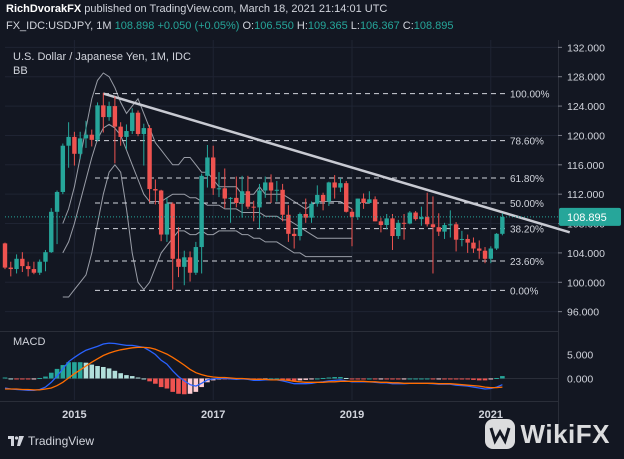 This screenshot has width=624, height=459. Describe the element at coordinates (29, 342) in the screenshot. I see `macd-title: MACD` at that location.